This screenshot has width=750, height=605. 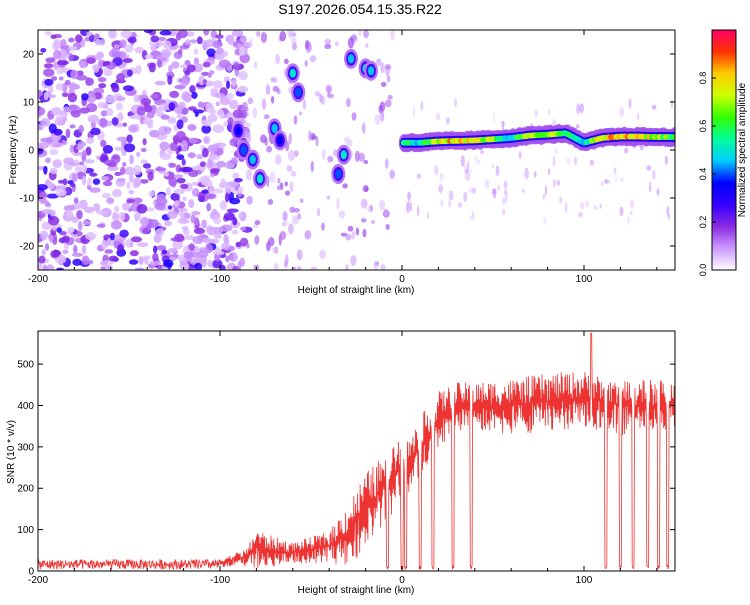 I want to click on colorbar-tick-label: 0.6, so click(x=703, y=126).